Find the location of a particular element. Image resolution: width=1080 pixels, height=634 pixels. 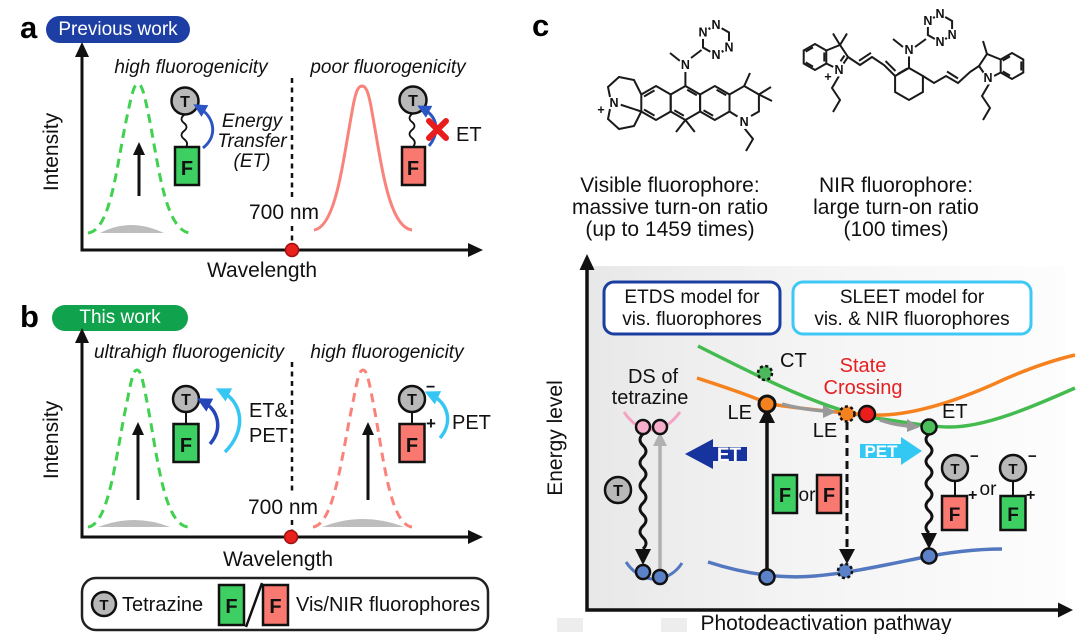

chain-double-bonds is located at coordinates (877, 61).